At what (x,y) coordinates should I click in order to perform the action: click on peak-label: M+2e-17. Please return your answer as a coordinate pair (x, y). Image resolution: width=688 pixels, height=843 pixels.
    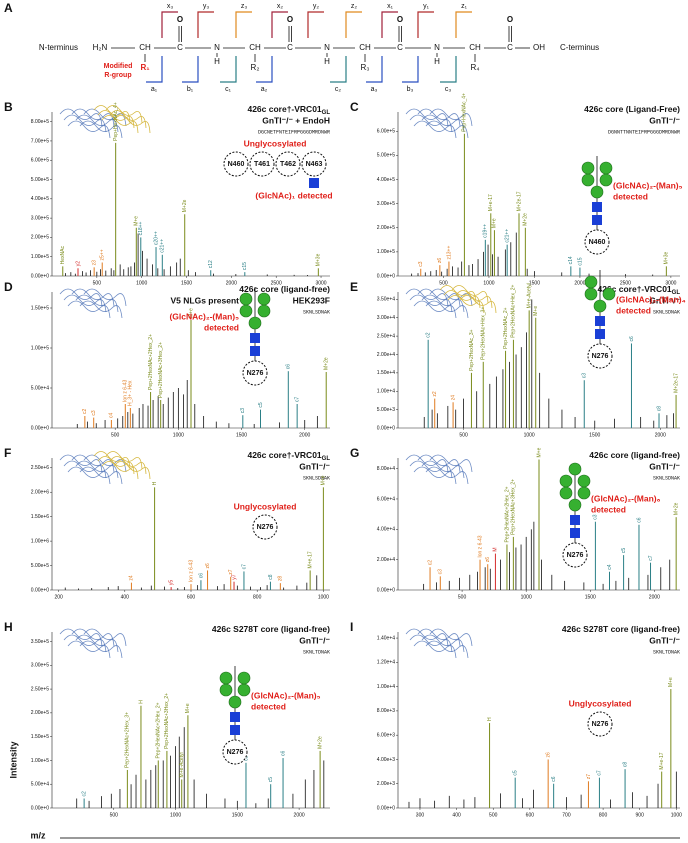
    Looking at the image, I should click on (676, 383).